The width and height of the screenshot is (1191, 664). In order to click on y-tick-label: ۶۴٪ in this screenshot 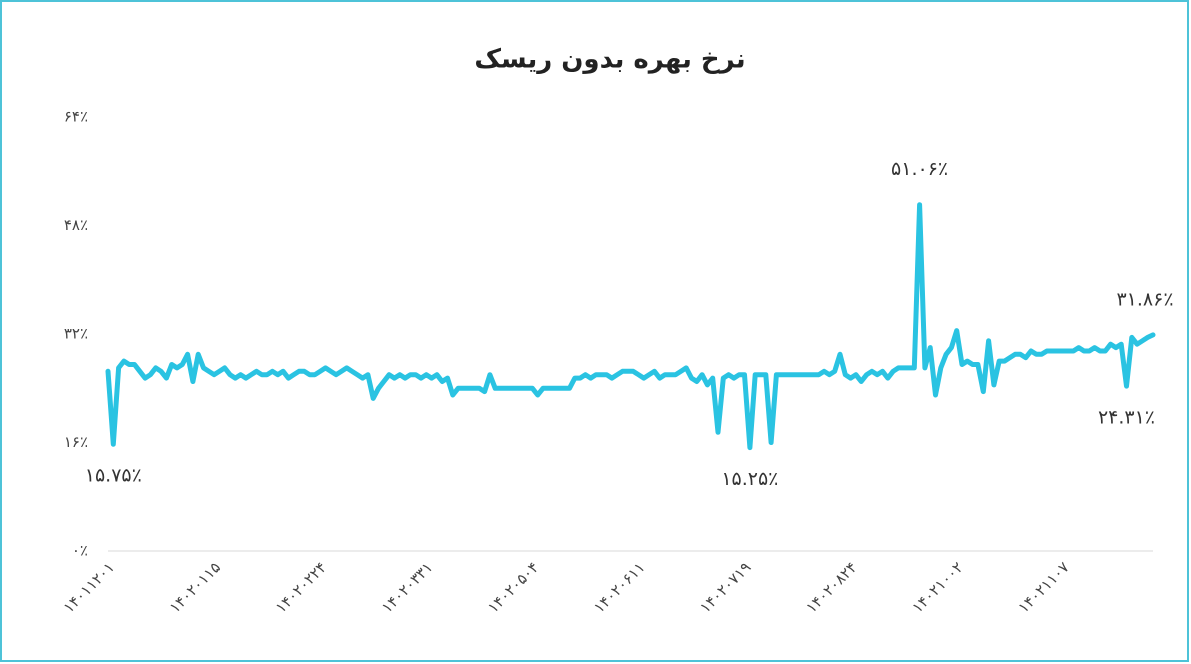, I will do `click(76, 117)`.